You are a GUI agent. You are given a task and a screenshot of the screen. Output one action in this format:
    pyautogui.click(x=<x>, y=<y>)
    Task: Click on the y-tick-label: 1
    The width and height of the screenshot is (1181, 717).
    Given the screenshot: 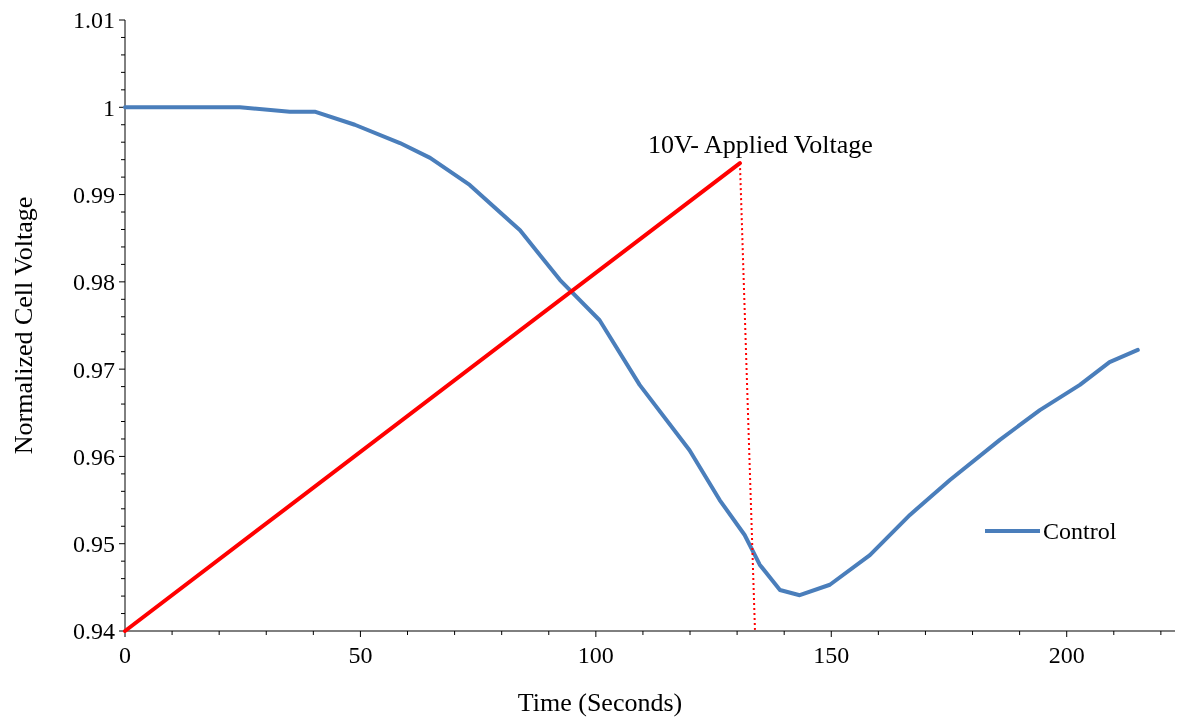 What is the action you would take?
    pyautogui.click(x=109, y=107)
    